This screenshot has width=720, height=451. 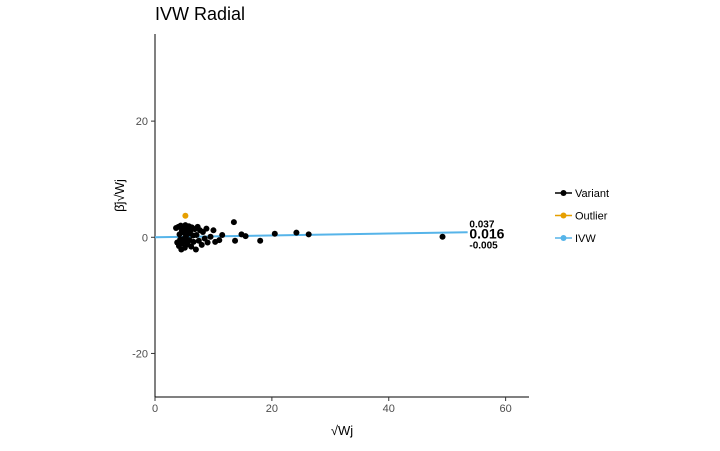 I want to click on y-tick-label: 0, so click(x=145, y=238).